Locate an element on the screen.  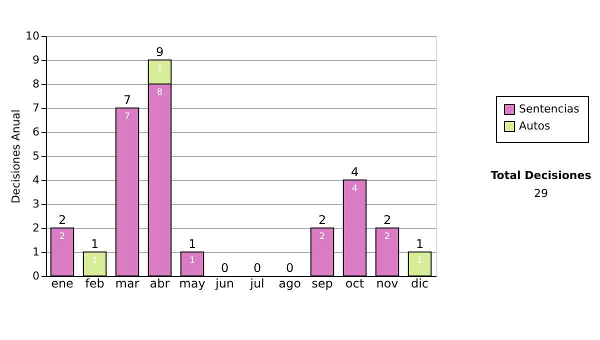
y-tick-label: 3 is located at coordinates (36, 204).